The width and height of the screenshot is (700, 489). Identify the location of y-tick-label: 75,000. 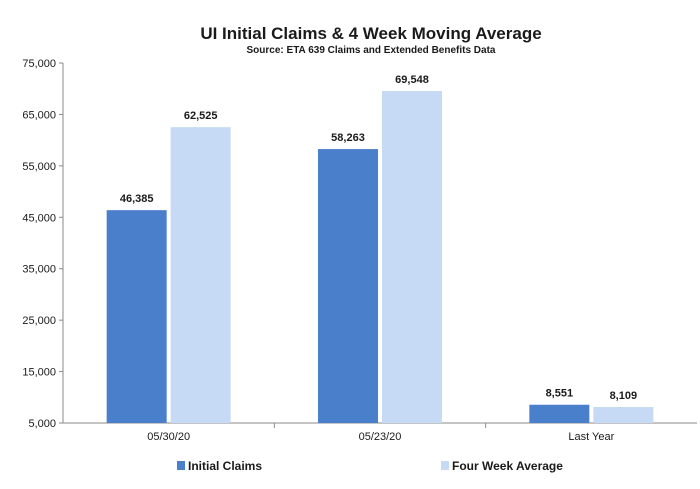
(39, 64).